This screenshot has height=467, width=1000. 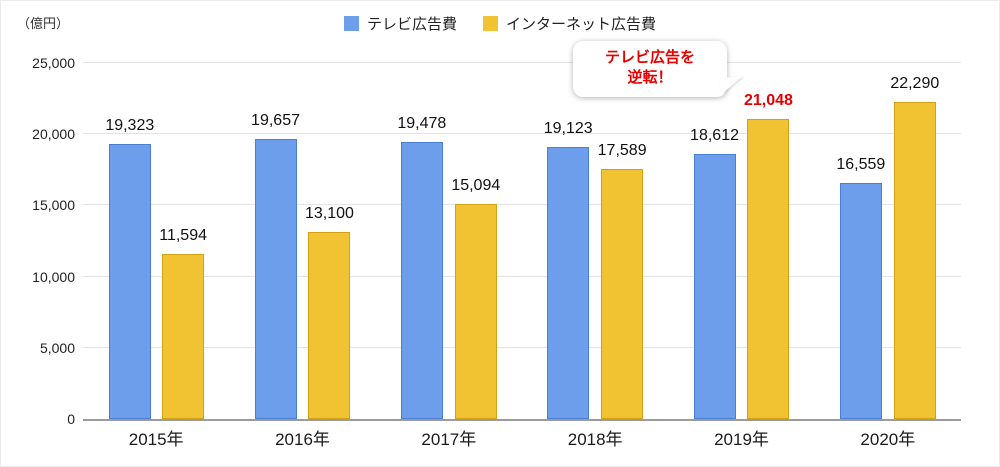 I want to click on bar-column: 19,123, so click(x=568, y=241).